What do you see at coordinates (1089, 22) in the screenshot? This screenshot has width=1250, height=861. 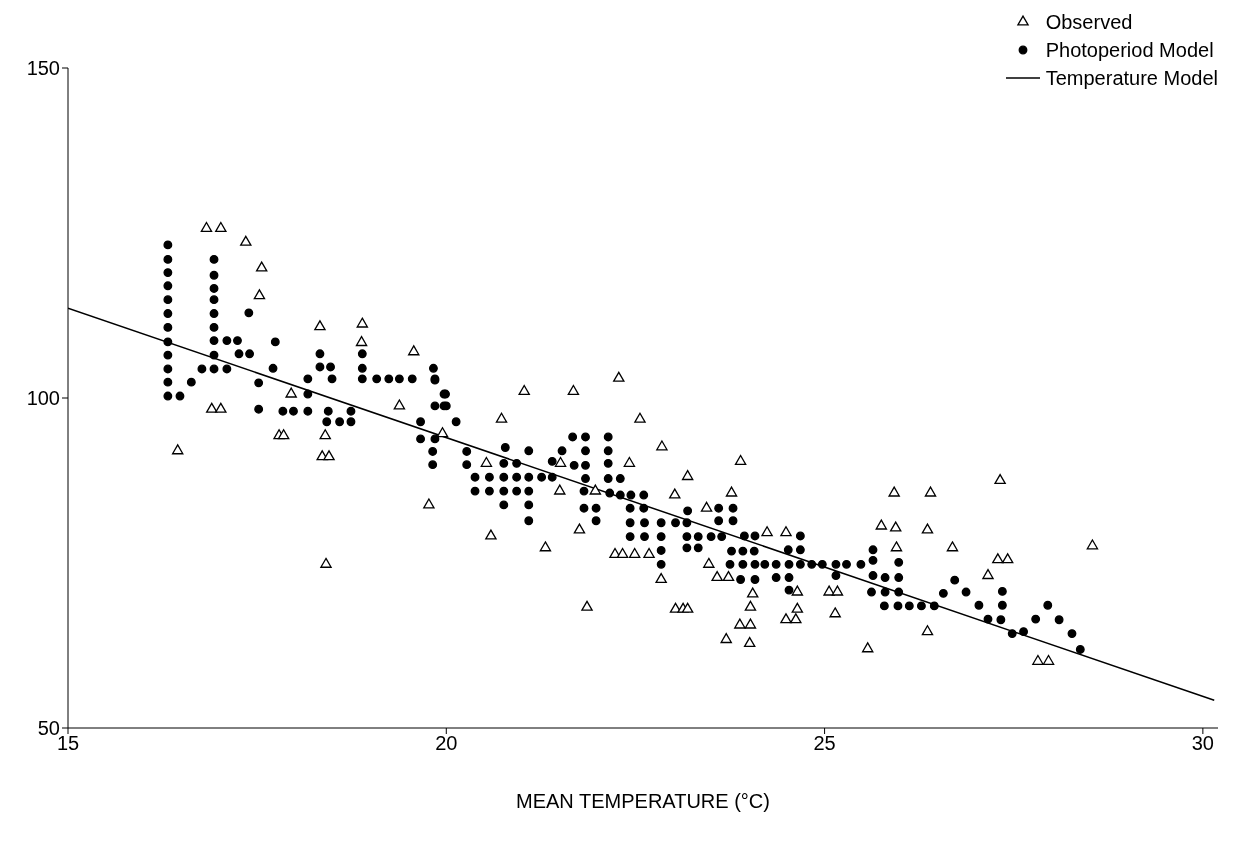 I see `legend-label: Observed` at bounding box center [1089, 22].